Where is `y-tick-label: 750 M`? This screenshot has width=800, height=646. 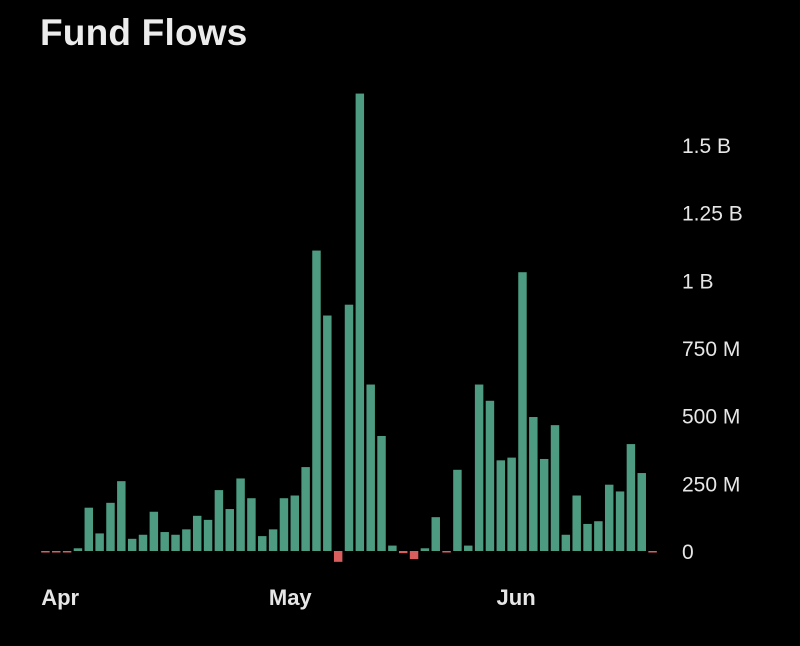
y-tick-label: 750 M is located at coordinates (711, 349).